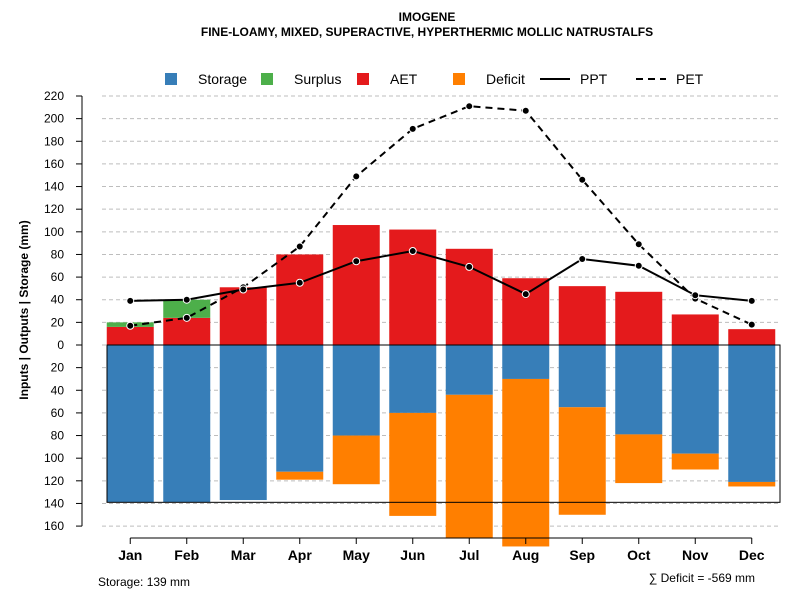 The height and width of the screenshot is (600, 800). I want to click on y-tick-label: 80, so click(58, 436).